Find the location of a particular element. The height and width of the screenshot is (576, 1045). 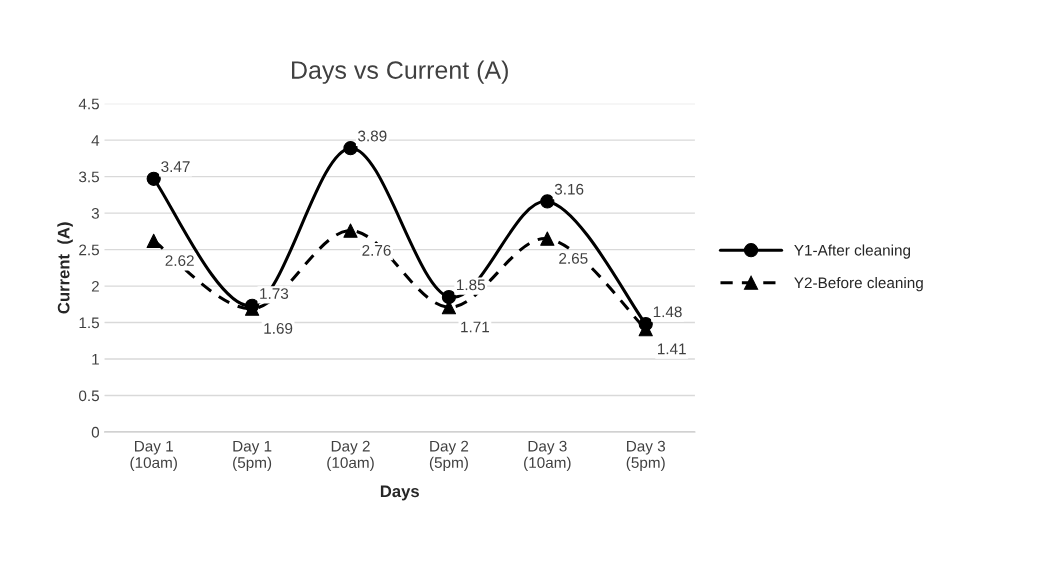

x-axis-title: Days is located at coordinates (399, 493).